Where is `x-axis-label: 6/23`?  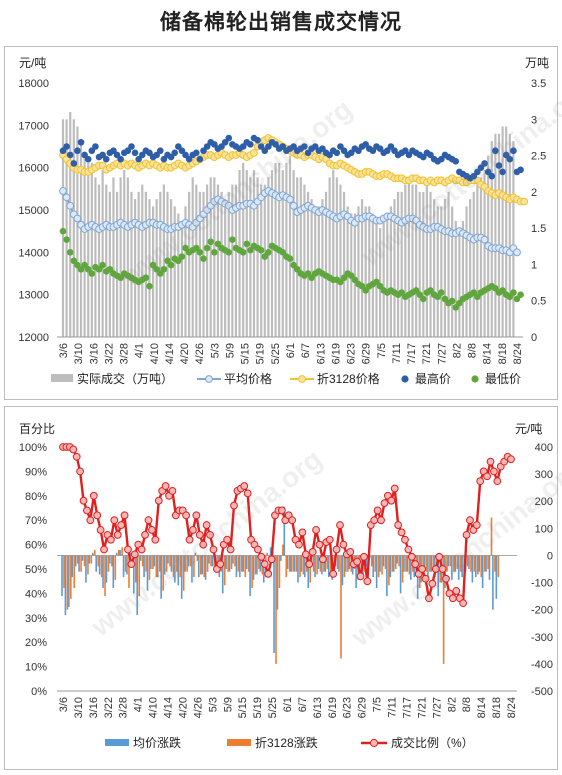 x-axis-label: 6/23 is located at coordinates (352, 353).